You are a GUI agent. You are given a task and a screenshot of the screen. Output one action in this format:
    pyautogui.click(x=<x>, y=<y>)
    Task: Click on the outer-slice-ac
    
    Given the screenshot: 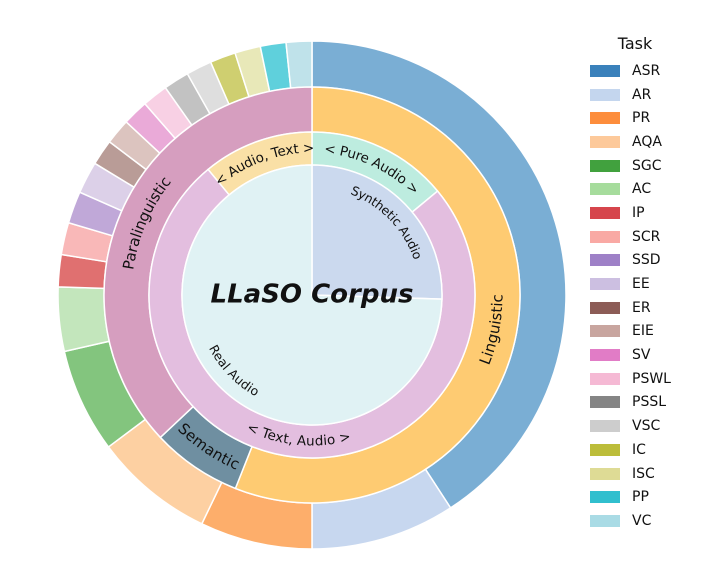 What is the action you would take?
    pyautogui.click(x=84, y=319)
    